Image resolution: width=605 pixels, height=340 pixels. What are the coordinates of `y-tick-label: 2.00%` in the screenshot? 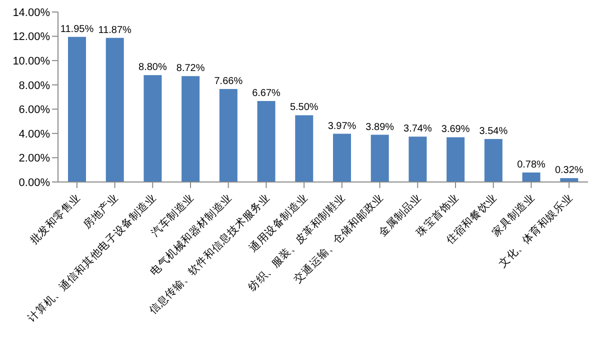 It's located at (34, 158).